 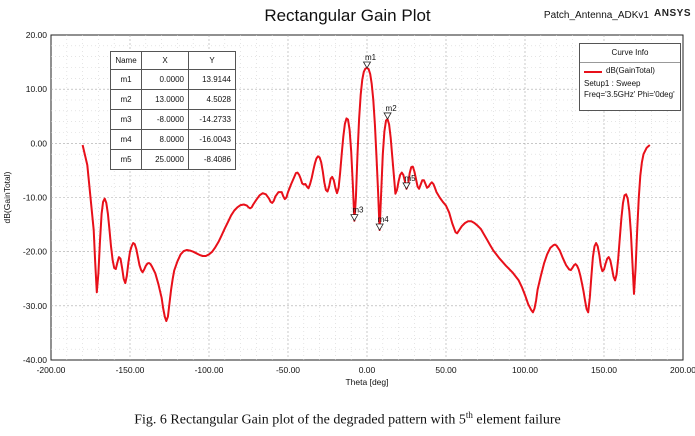 I want to click on y-tick-label: 0.00, so click(x=38, y=143).